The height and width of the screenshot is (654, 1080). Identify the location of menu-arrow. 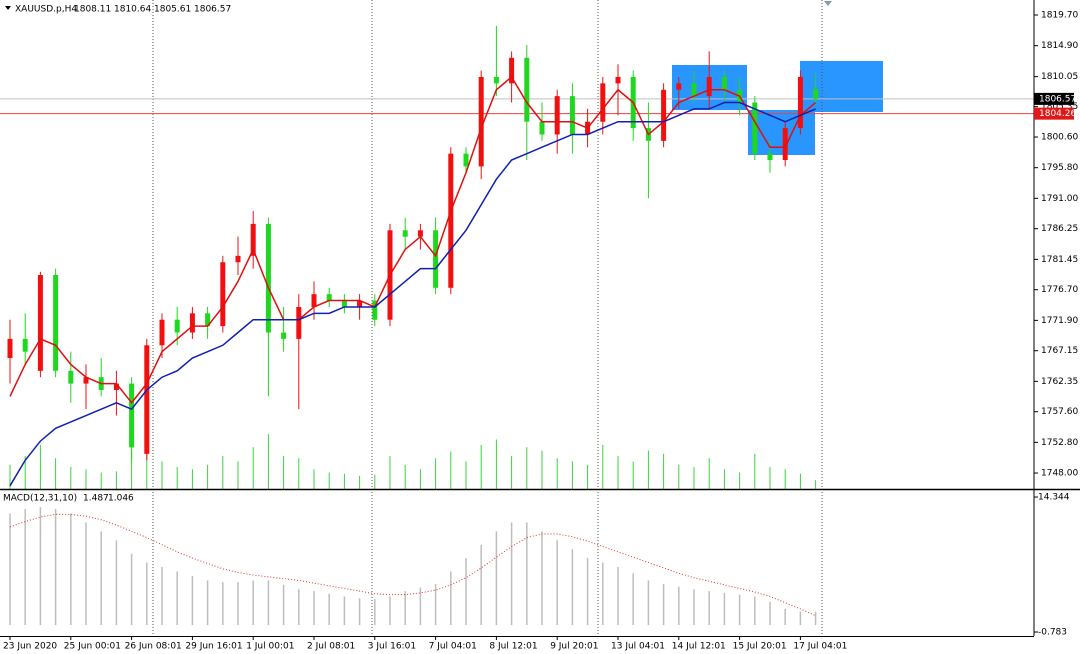
(8, 8).